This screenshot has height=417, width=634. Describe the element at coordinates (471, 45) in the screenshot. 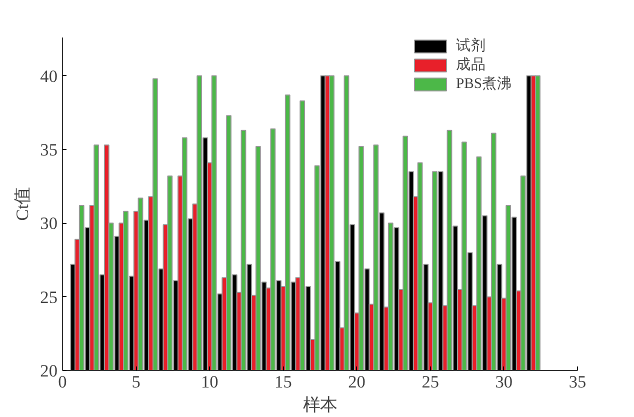

I see `legend-label: 试剂` at that location.